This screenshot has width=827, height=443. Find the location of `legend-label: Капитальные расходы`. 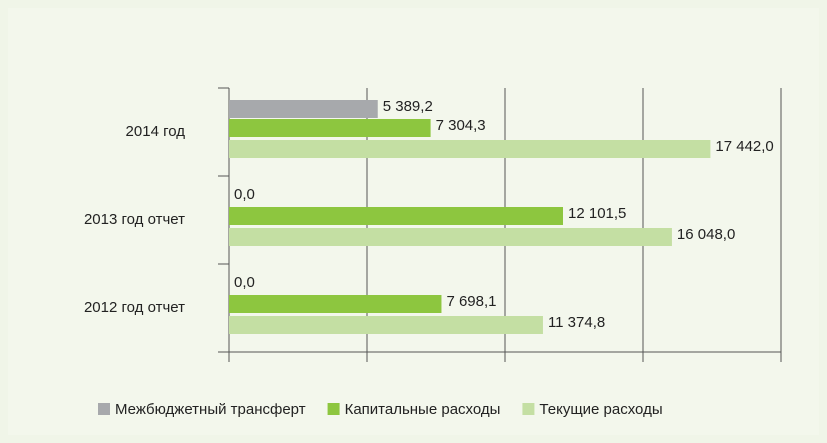

legend-label: Капитальные расходы is located at coordinates (423, 409).